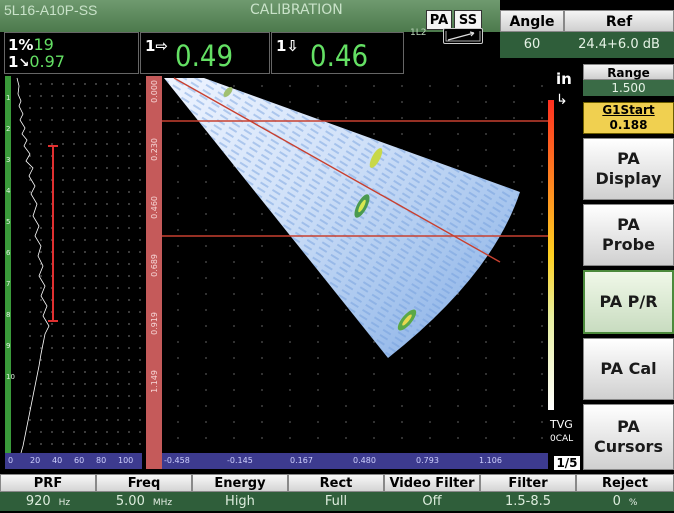  Describe the element at coordinates (463, 36) in the screenshot. I see `direction-icon` at that location.